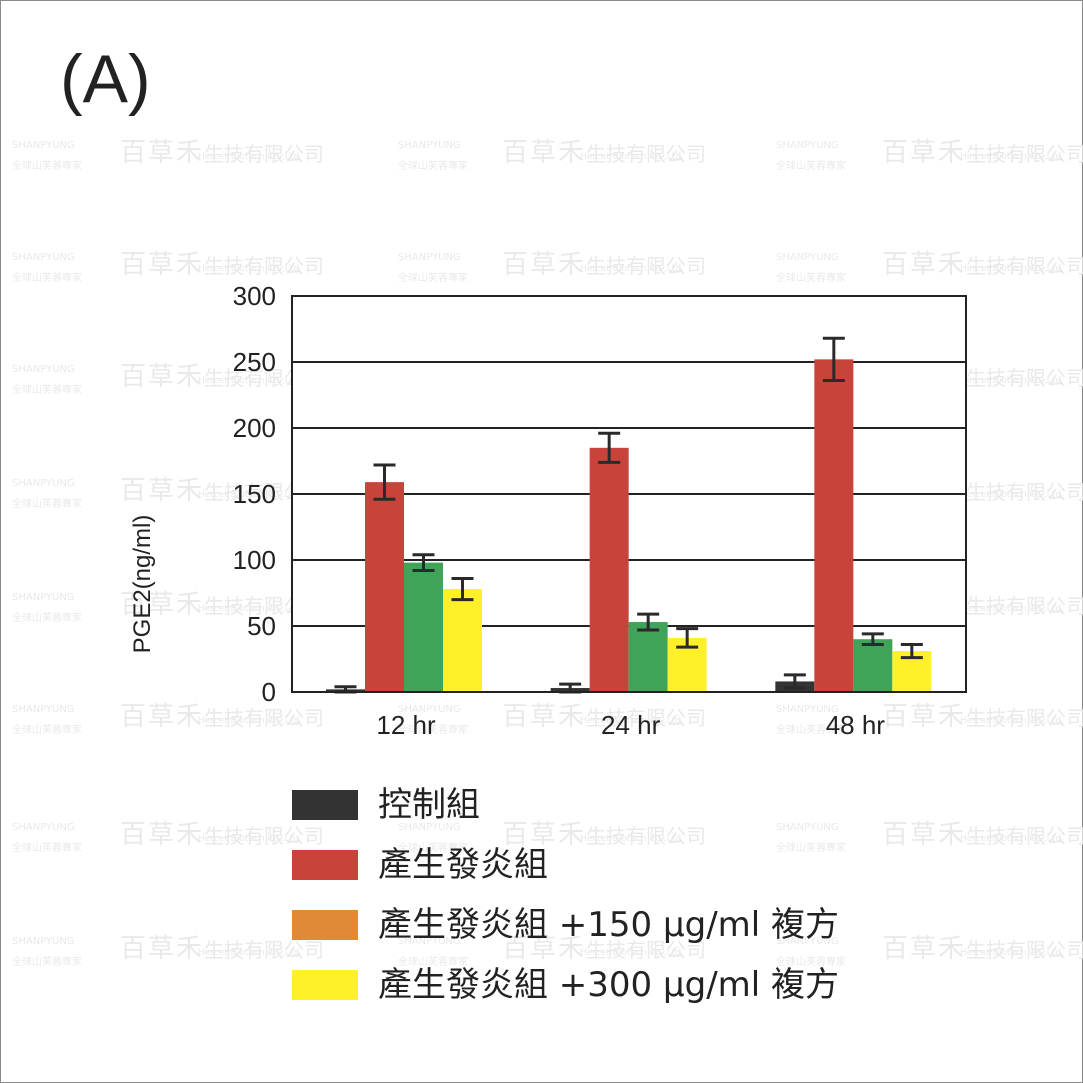  I want to click on legend-item-inflamed: 產生發炎組, so click(642, 865).